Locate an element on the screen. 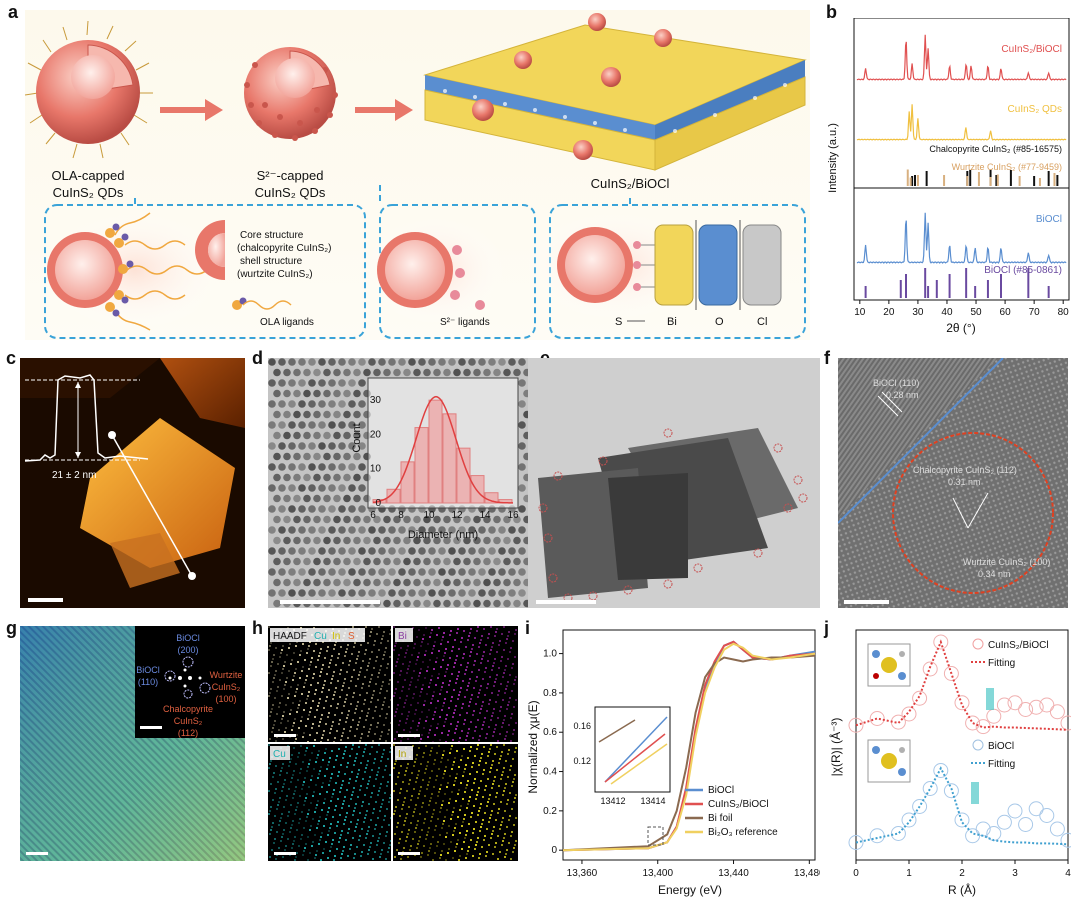  eds-label-cu: Cu is located at coordinates (320, 636).